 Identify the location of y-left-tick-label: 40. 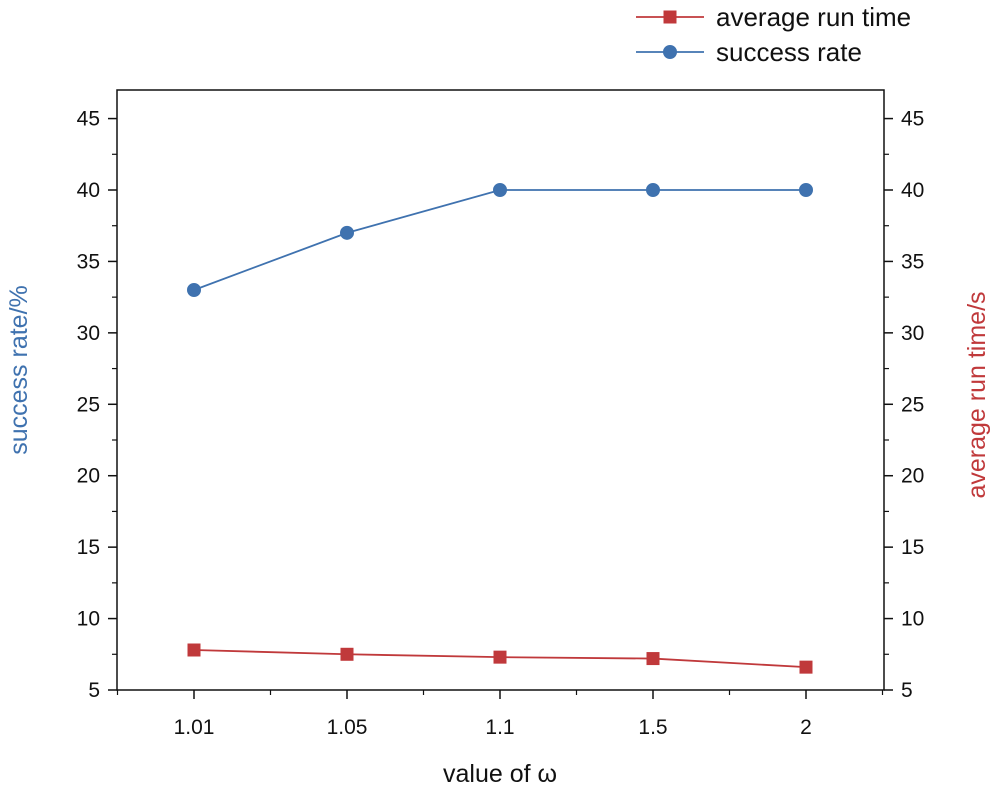
(88, 190).